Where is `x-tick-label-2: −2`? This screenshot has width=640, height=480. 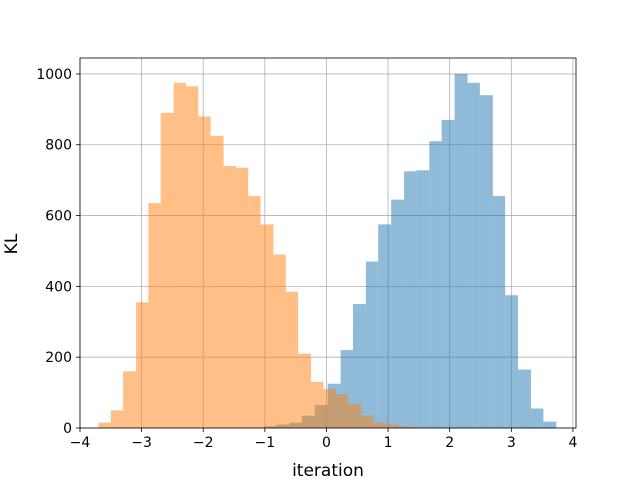
x-tick-label-2: −2 is located at coordinates (203, 443).